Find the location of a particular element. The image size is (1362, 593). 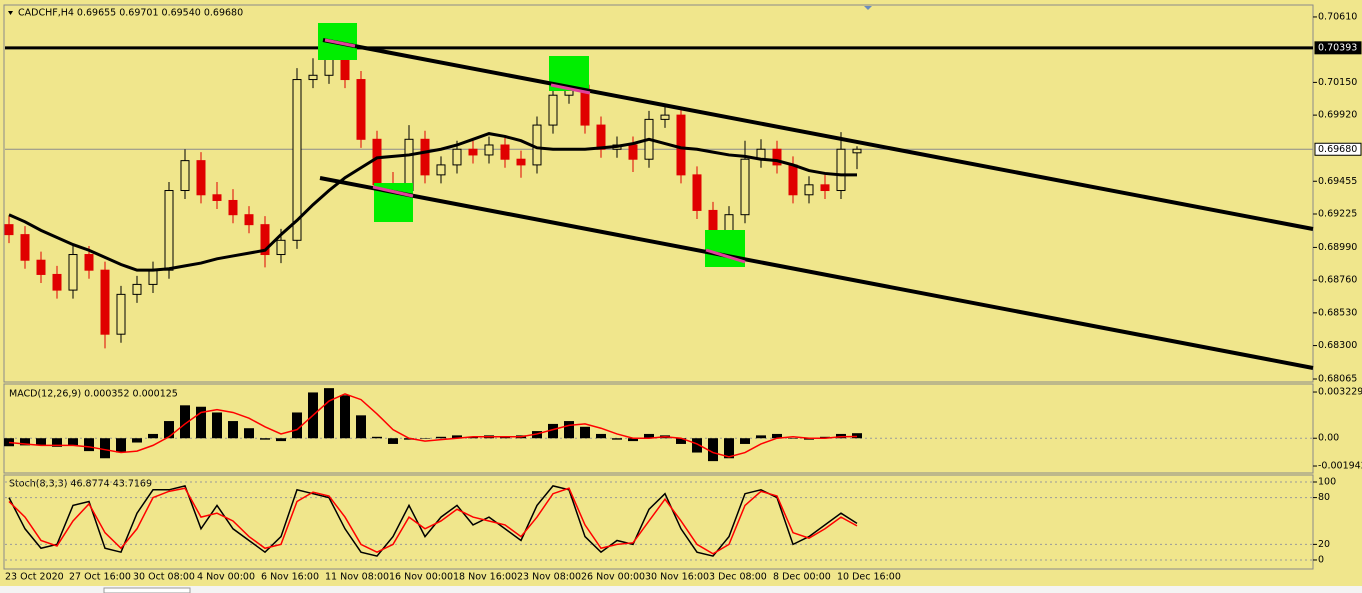

y-tick-label: -0.001942 is located at coordinates (1340, 466).